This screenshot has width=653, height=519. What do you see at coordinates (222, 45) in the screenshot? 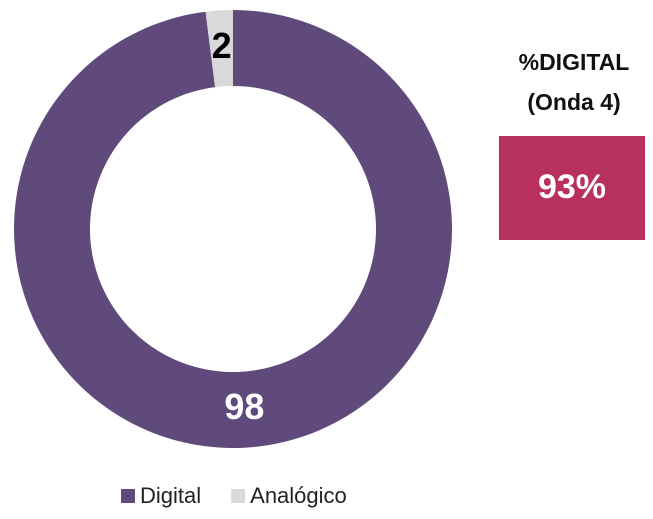
I see `data-label: 2` at bounding box center [222, 45].